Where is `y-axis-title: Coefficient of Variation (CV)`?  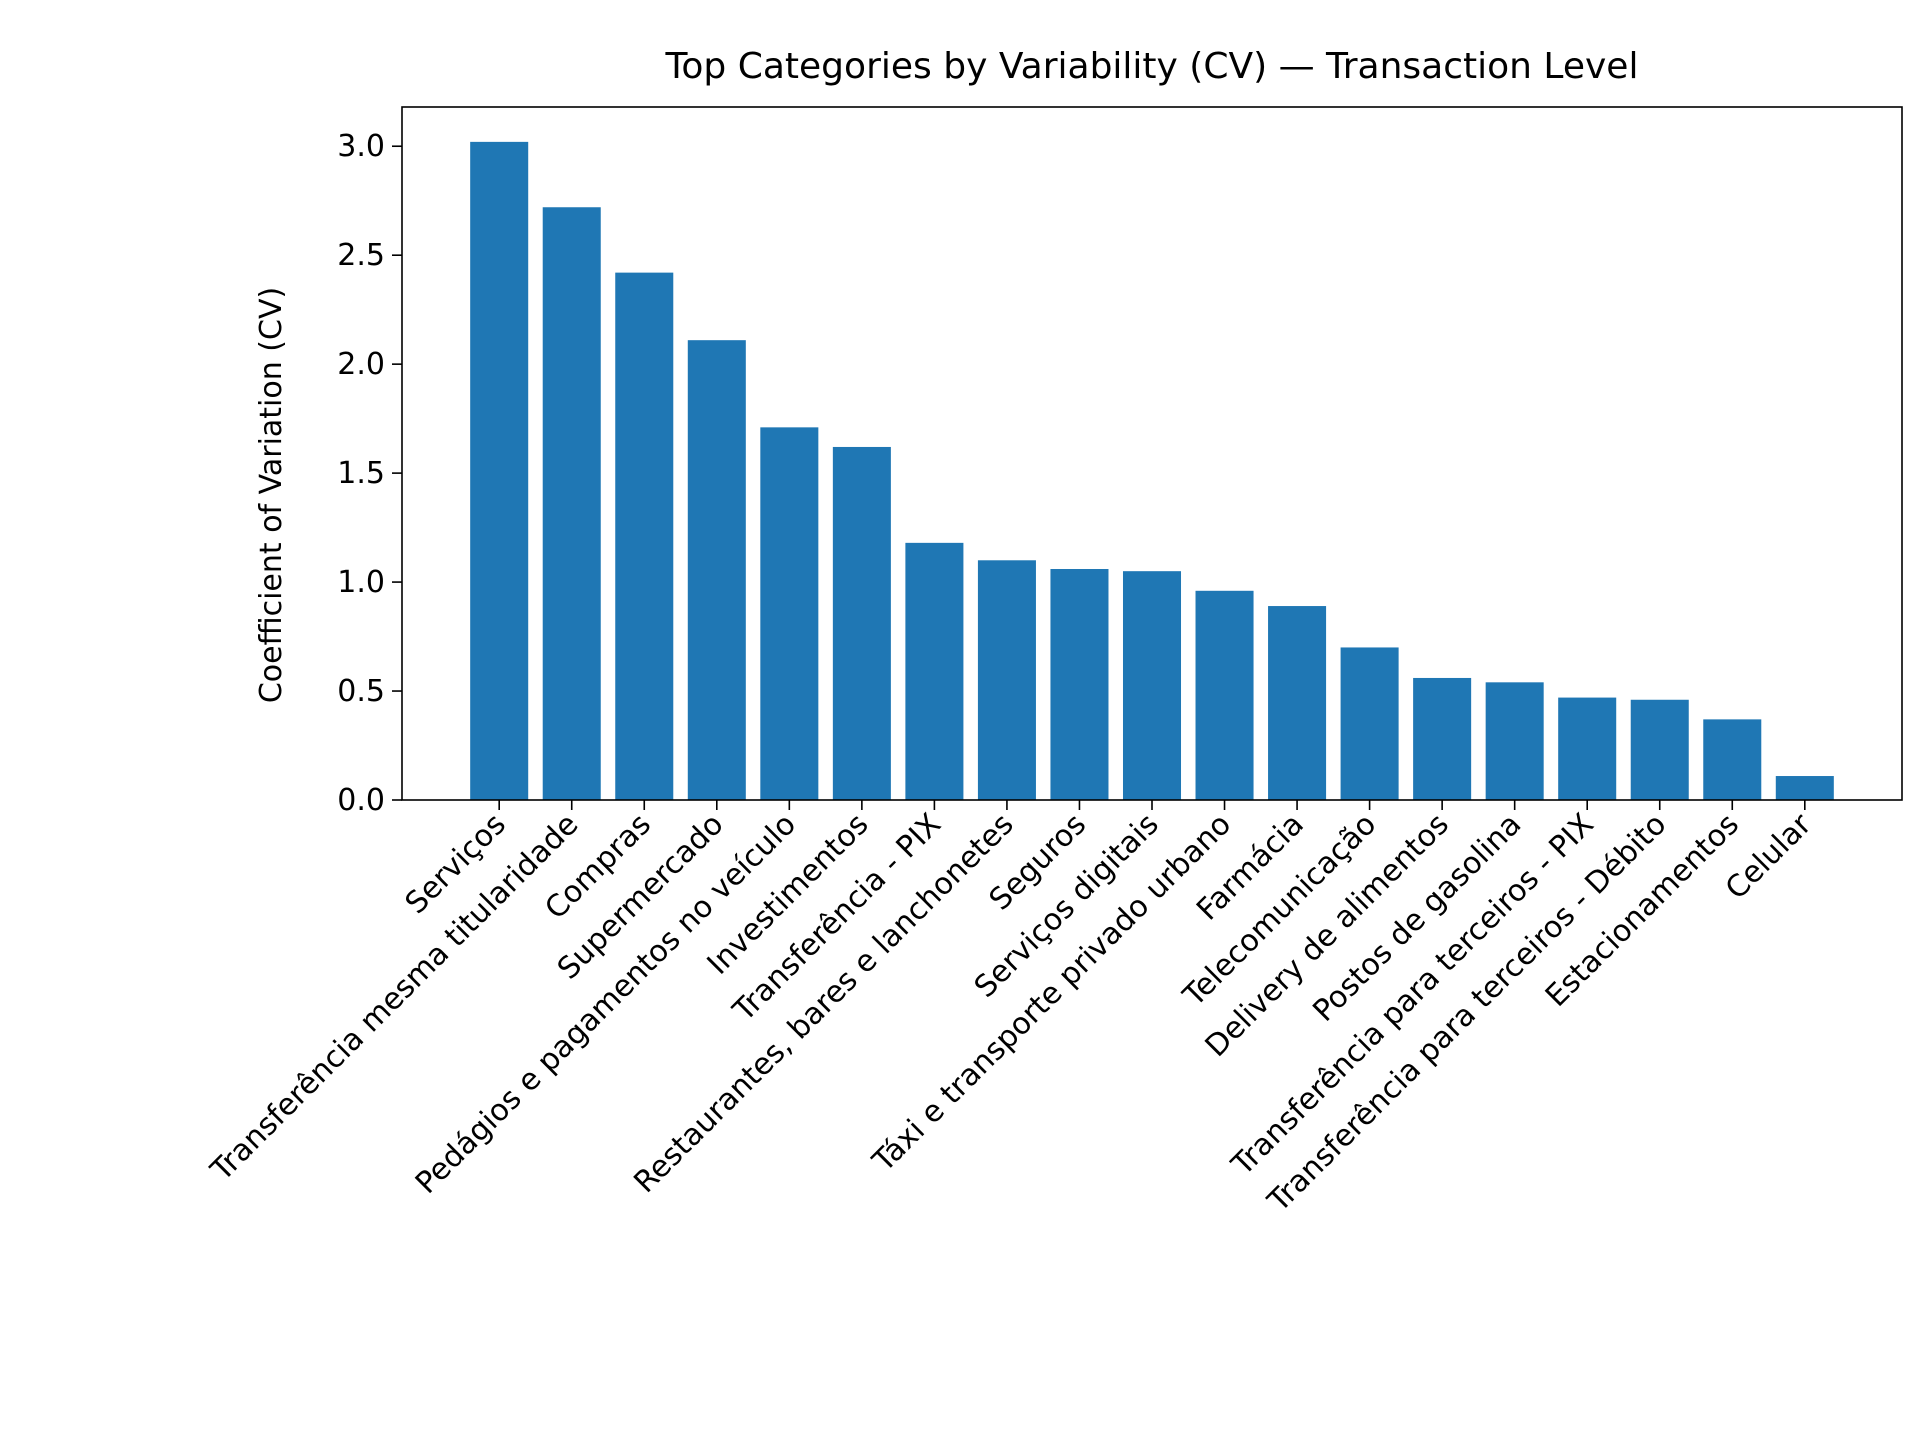
y-axis-title: Coefficient of Variation (CV) is located at coordinates (271, 495).